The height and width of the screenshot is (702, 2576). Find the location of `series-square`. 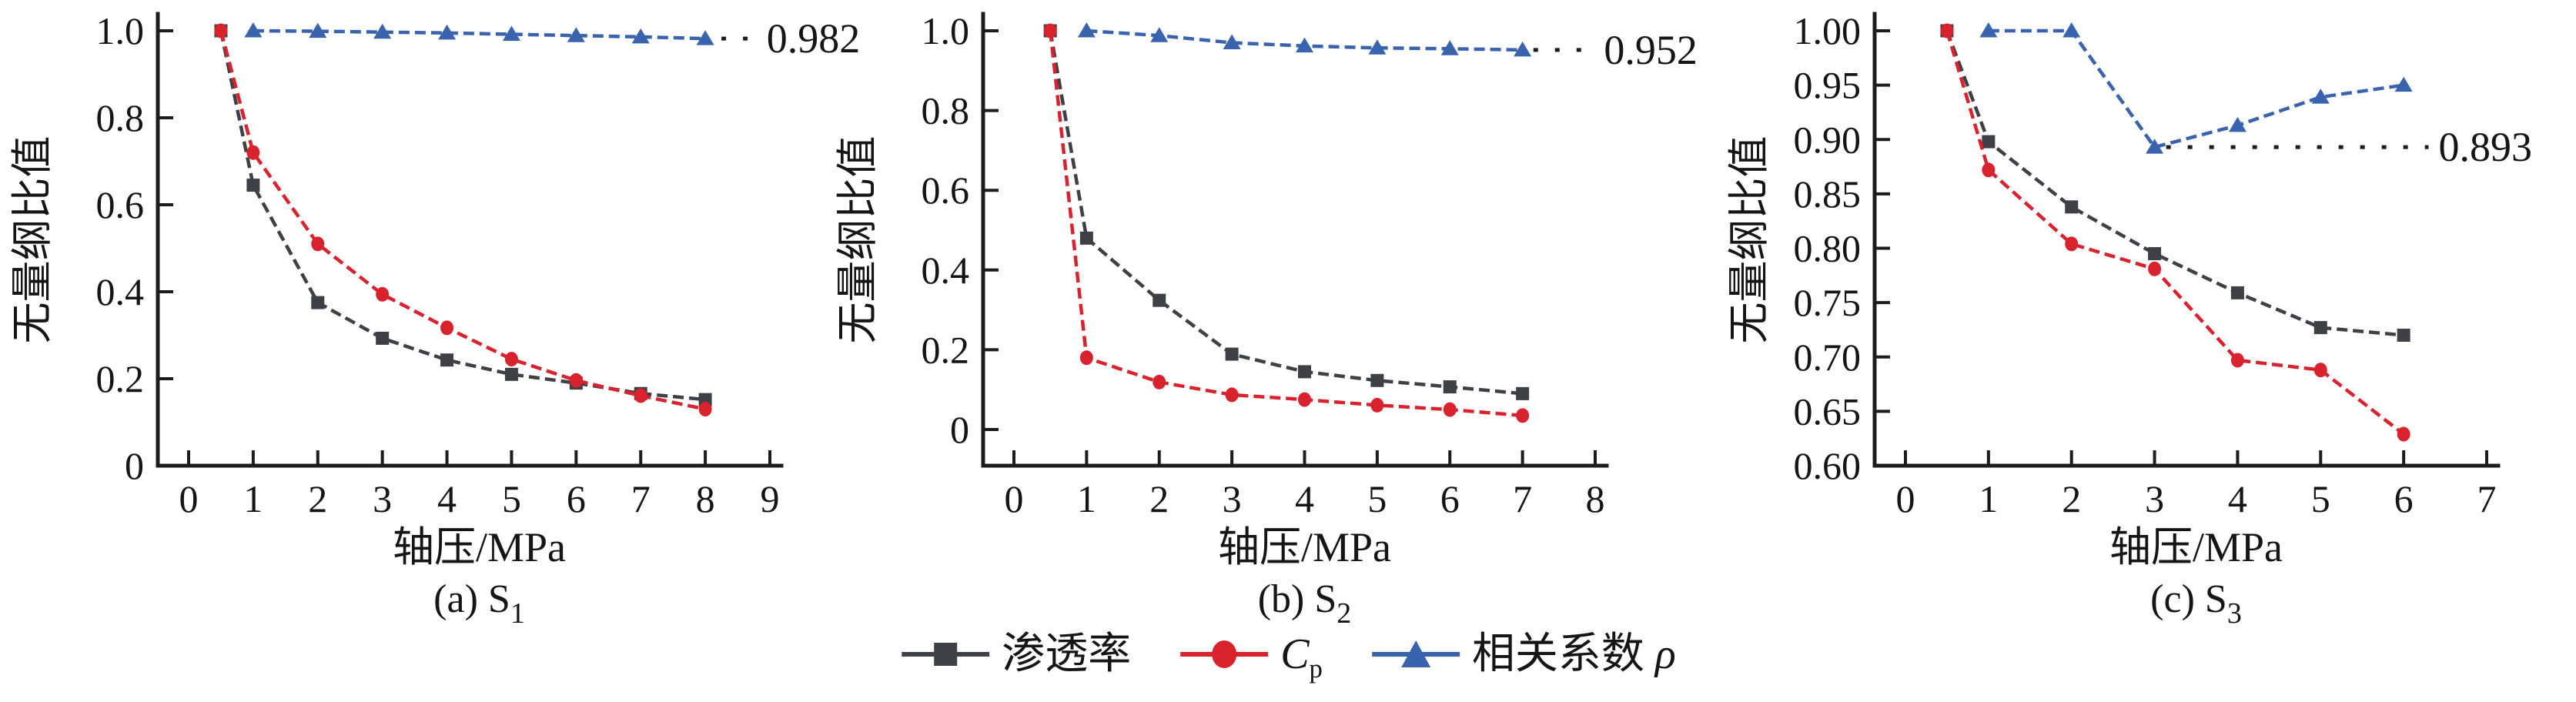

series-square is located at coordinates (463, 215).